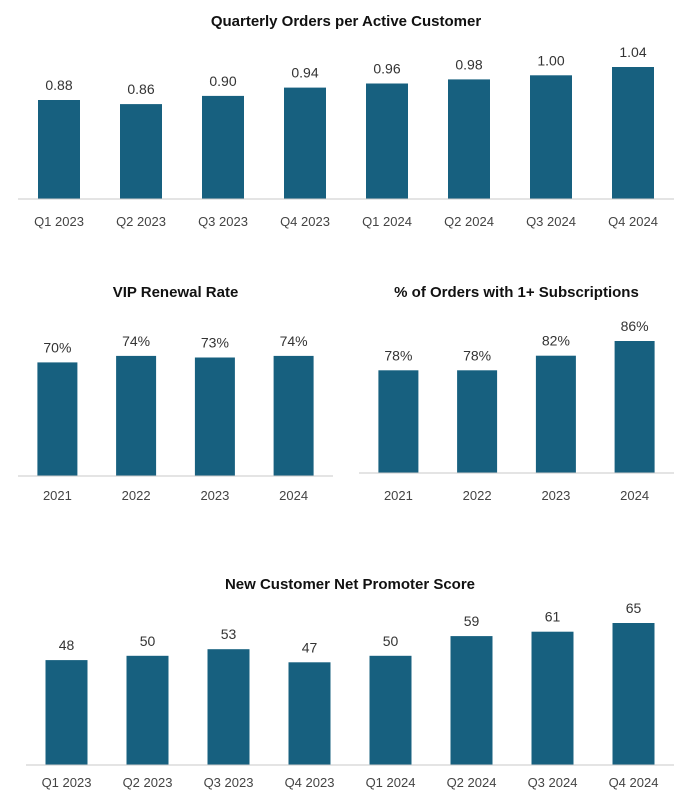 The height and width of the screenshot is (800, 692). What do you see at coordinates (346, 21) in the screenshot?
I see `orders-chart-title: Quarterly Orders per Active Customer` at bounding box center [346, 21].